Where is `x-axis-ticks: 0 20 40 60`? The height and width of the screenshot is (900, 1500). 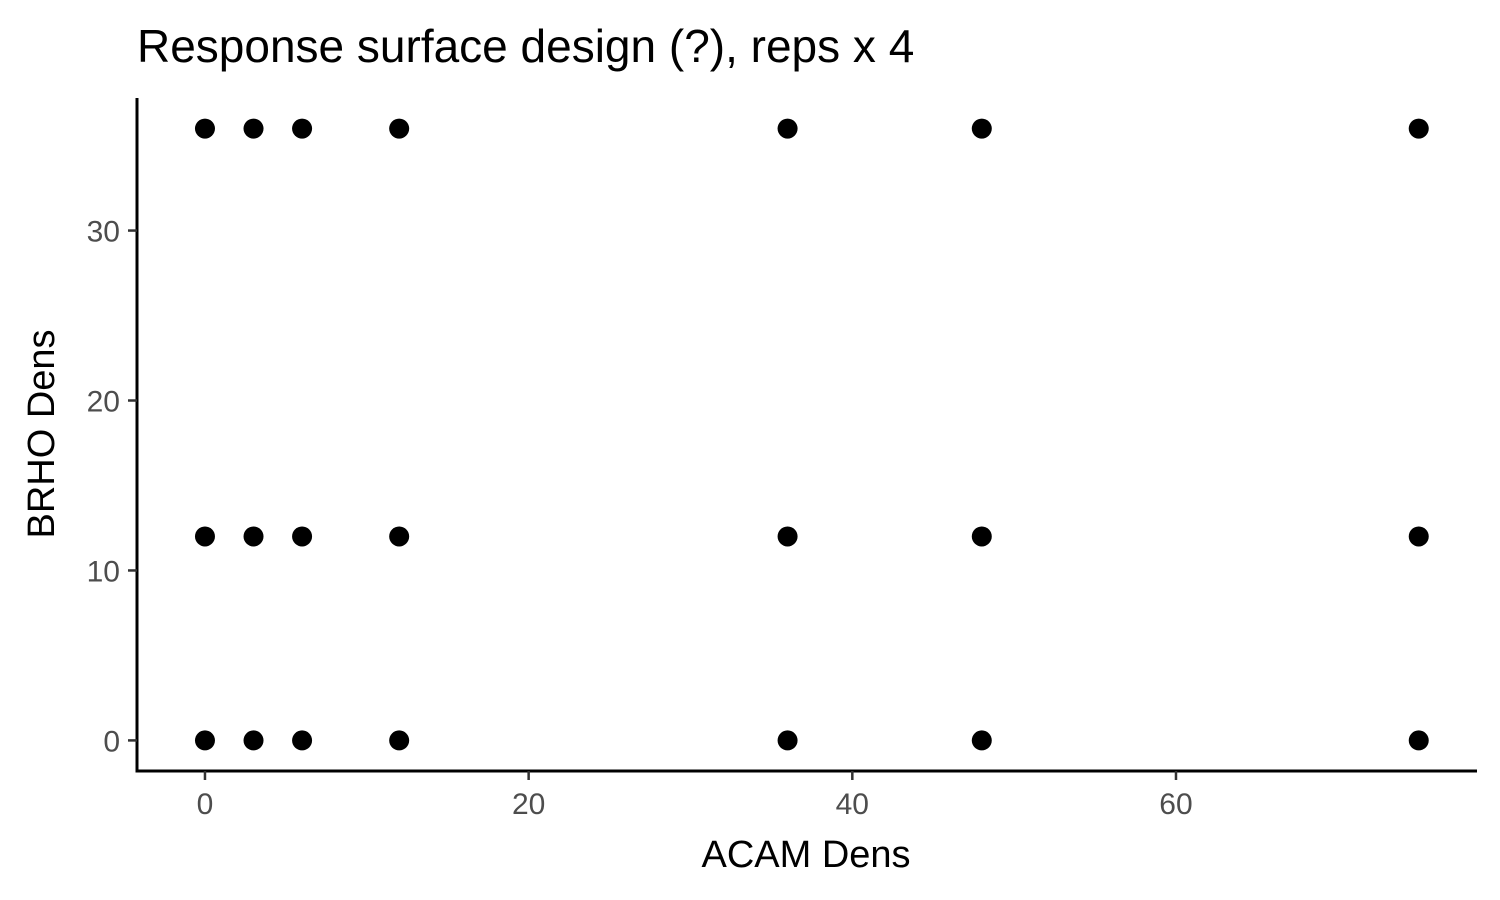
x-axis-ticks: 0 20 40 60 is located at coordinates (695, 796).